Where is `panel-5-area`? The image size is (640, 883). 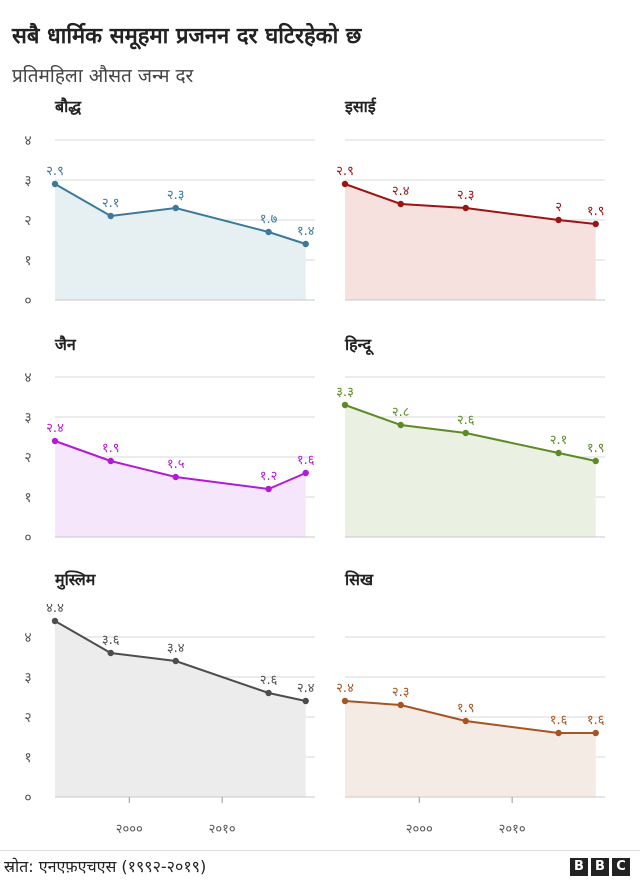
panel-5-area is located at coordinates (180, 709).